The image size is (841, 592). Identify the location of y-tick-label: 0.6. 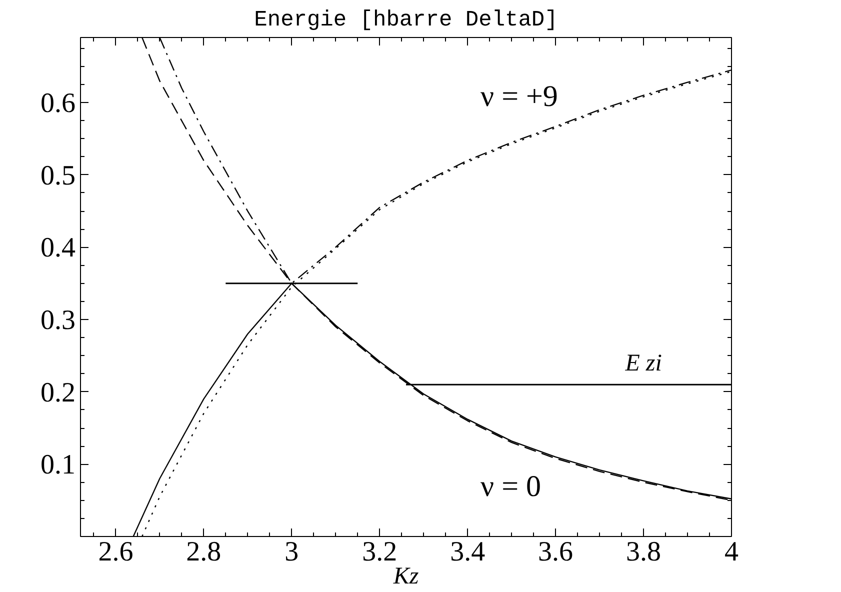
(58, 104).